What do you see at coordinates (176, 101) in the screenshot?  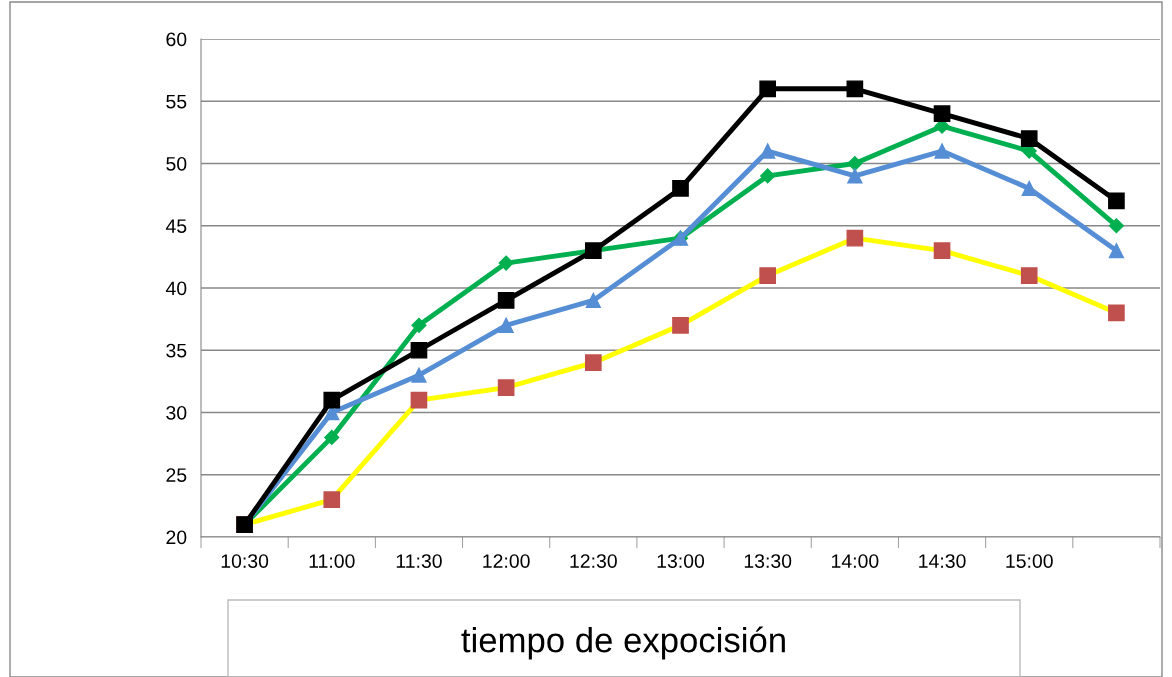 I see `y-tick-label: 55` at bounding box center [176, 101].